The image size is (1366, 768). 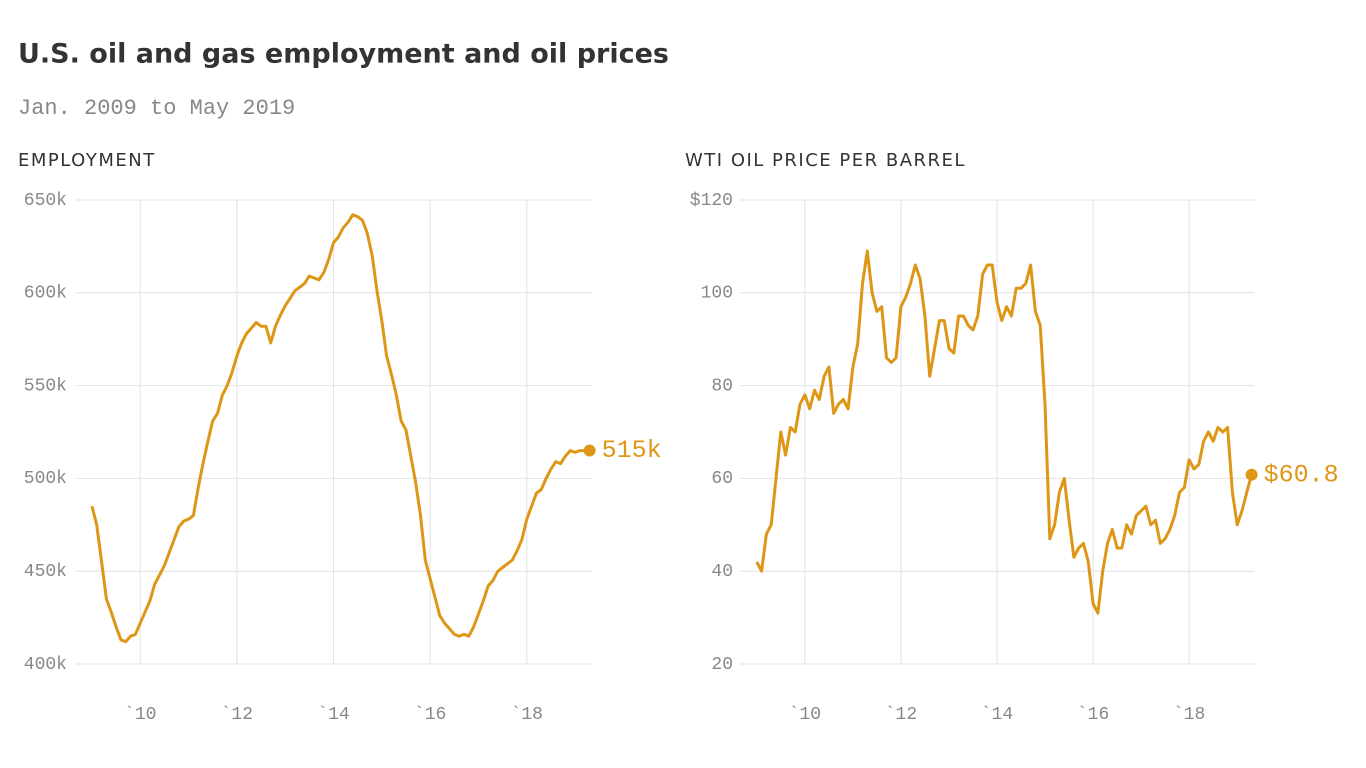 I want to click on y-tick-label: 650k, so click(x=45, y=201).